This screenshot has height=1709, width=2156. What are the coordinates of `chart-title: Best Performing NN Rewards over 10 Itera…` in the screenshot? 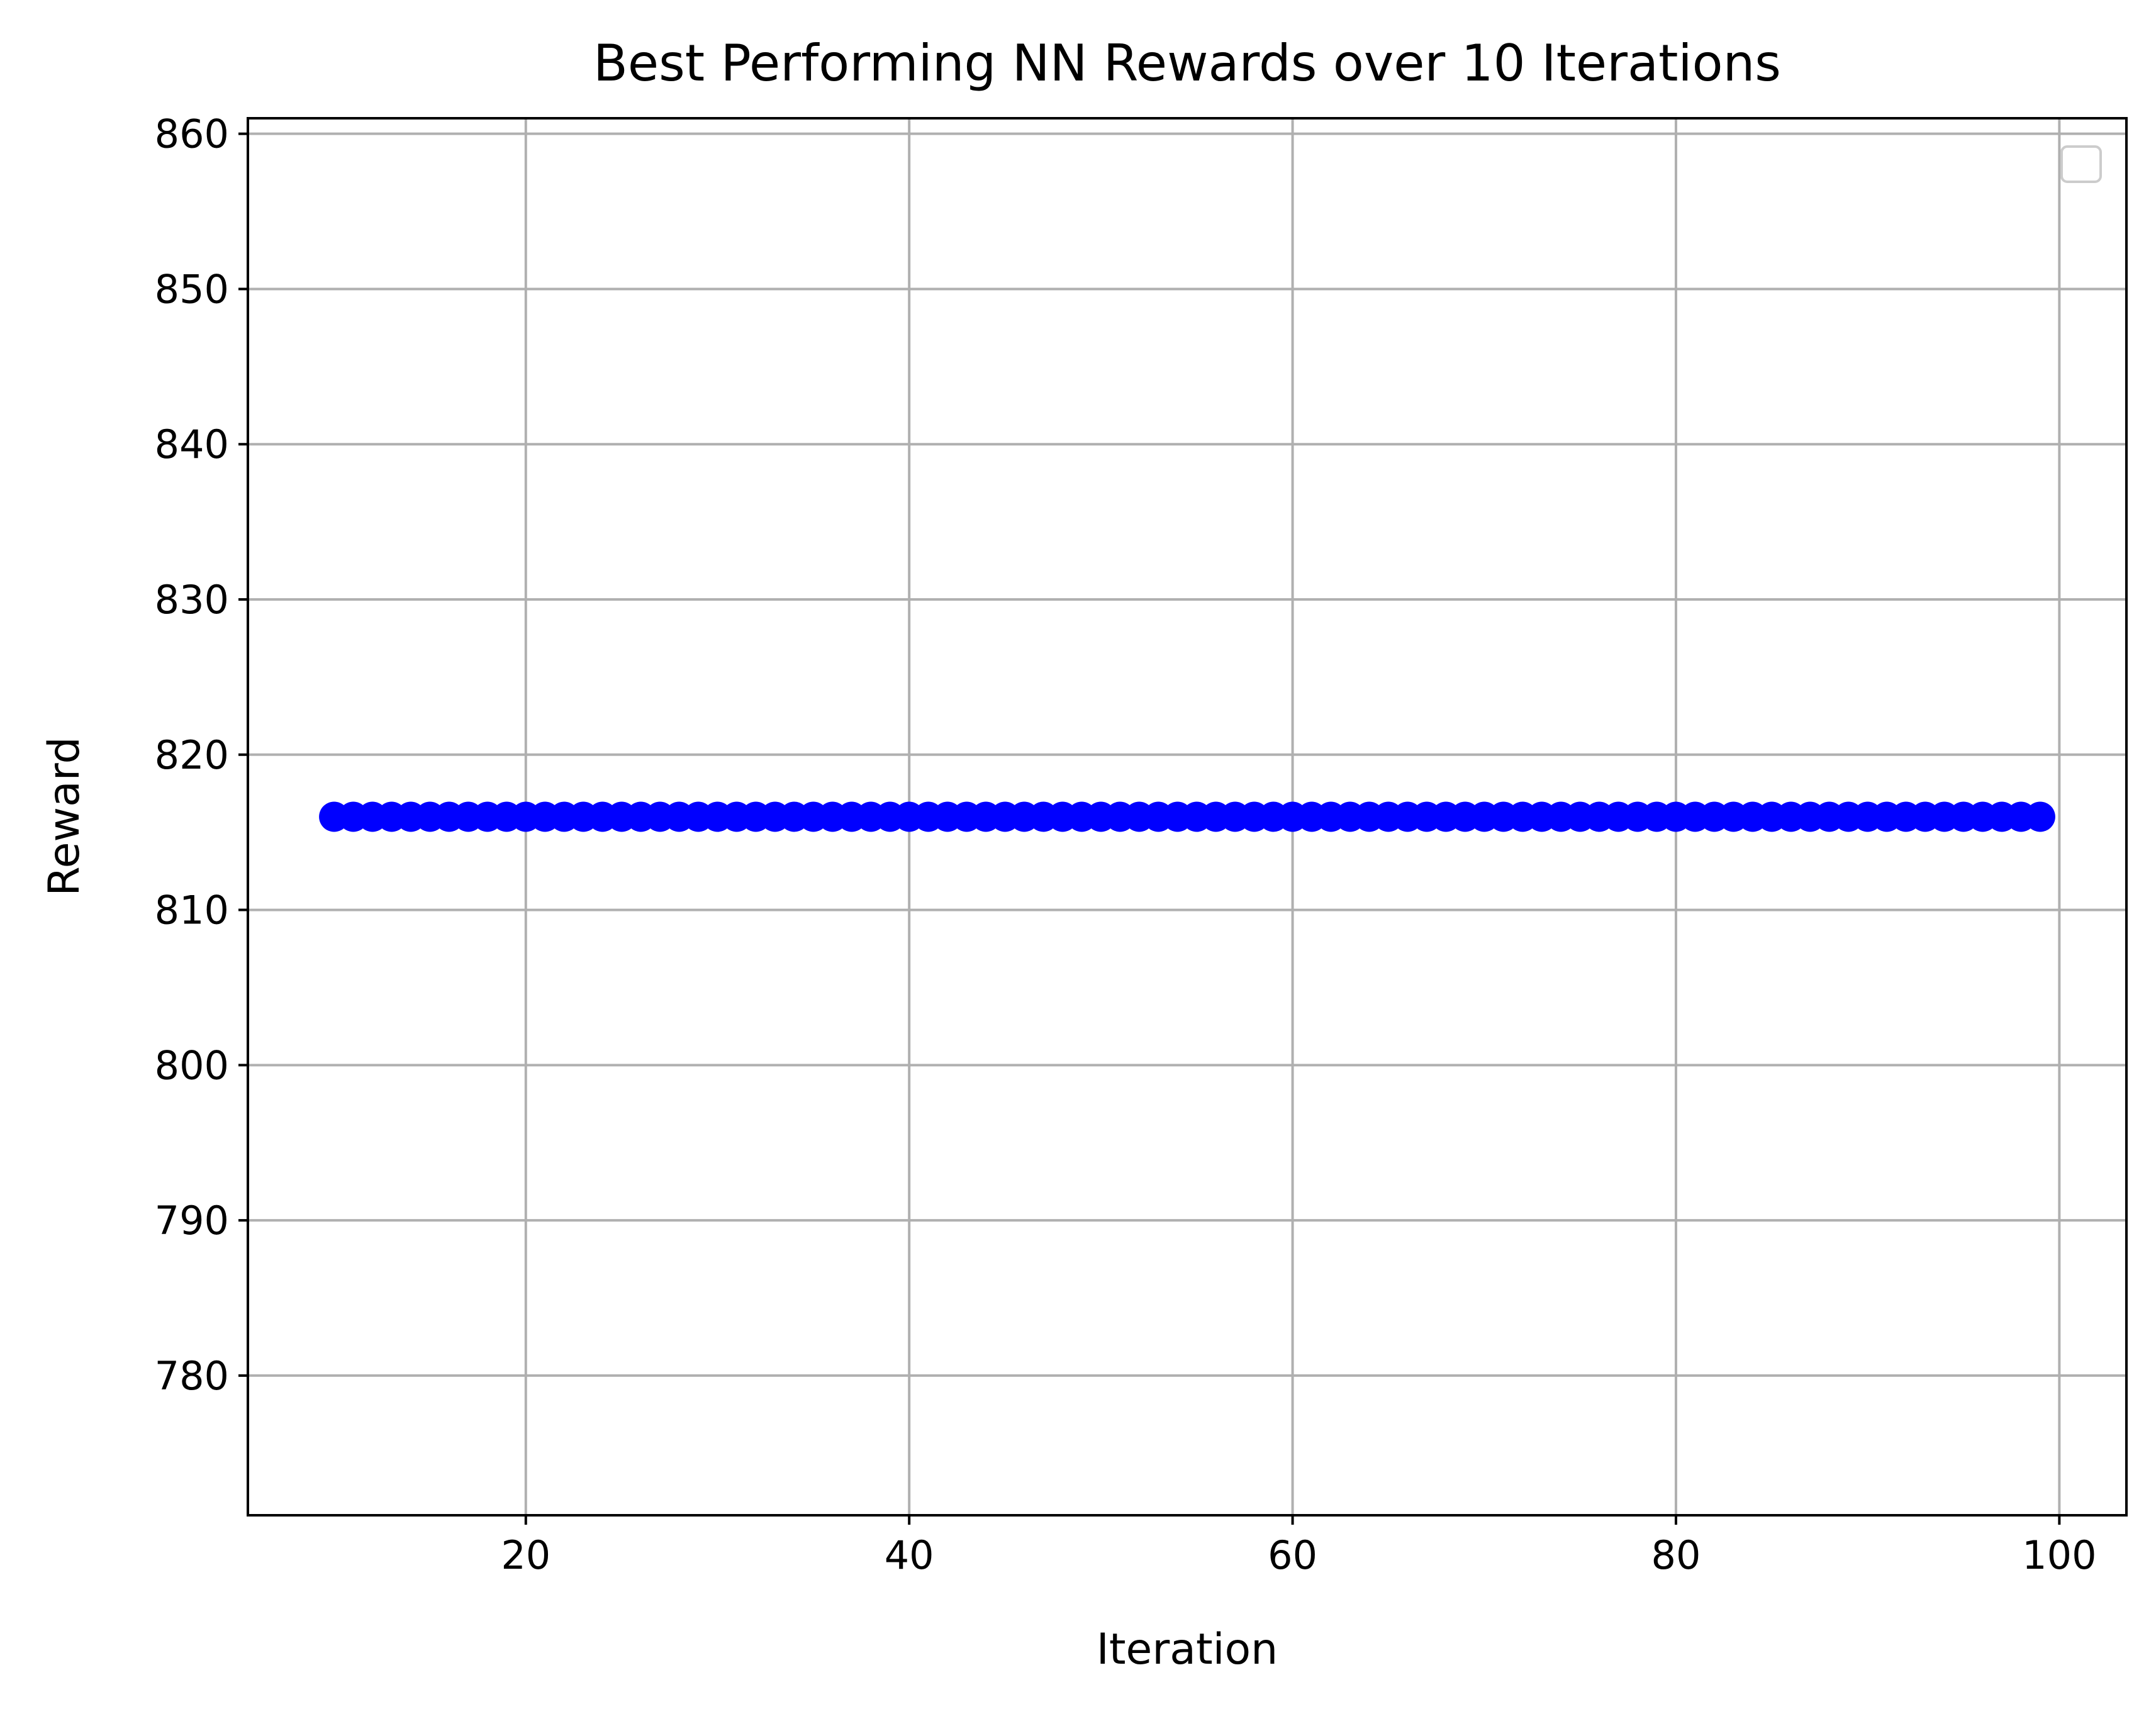 It's located at (1187, 63).